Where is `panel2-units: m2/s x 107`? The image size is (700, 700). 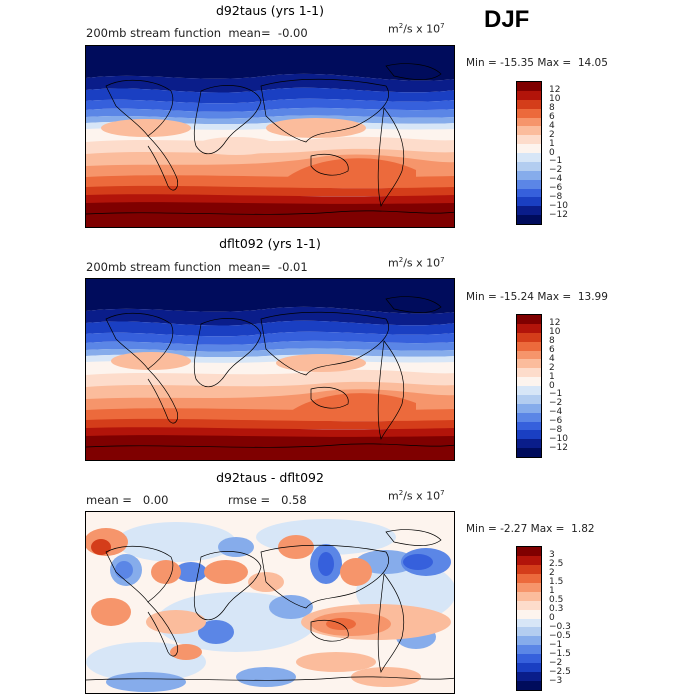 panel2-units: m2/s x 107 is located at coordinates (416, 263).